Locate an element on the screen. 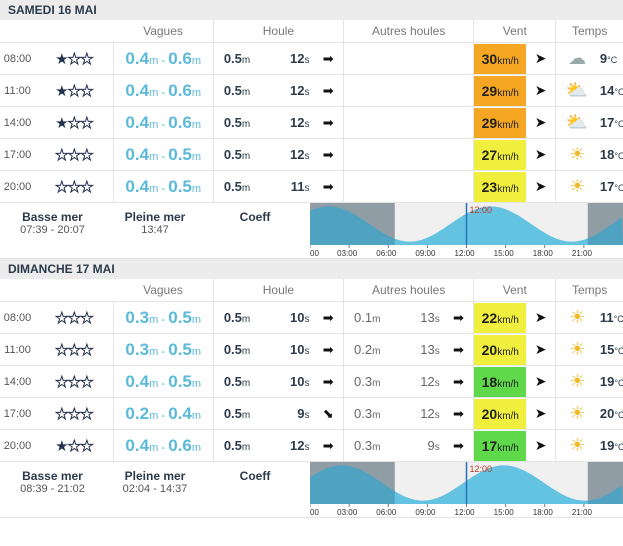 The image size is (623, 546). wind-cell: 23km/h is located at coordinates (500, 186).